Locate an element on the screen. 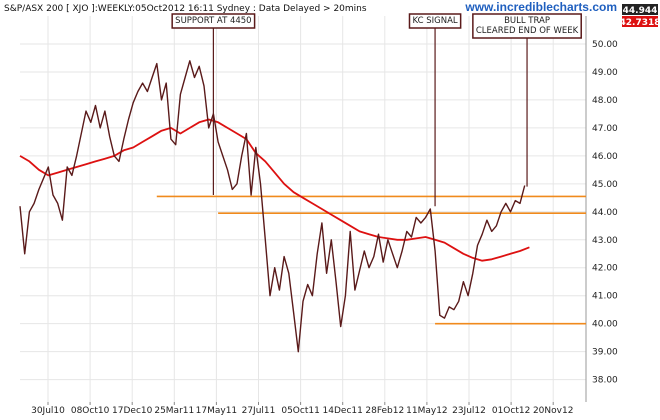 Image resolution: width=660 pixels, height=420 pixels. x-tick-label: 27Jul11 is located at coordinates (259, 411).